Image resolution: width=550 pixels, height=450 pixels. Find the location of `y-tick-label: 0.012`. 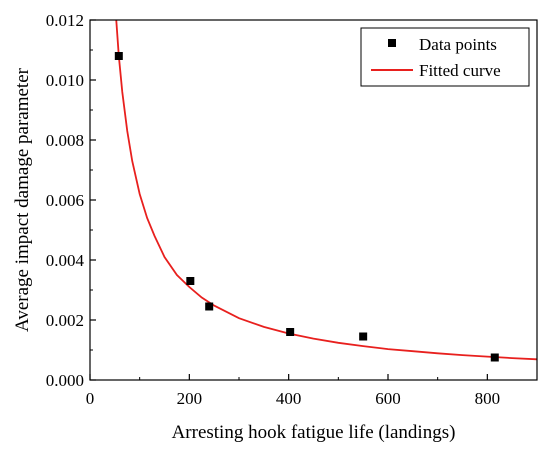

y-tick-label: 0.012 is located at coordinates (65, 20).